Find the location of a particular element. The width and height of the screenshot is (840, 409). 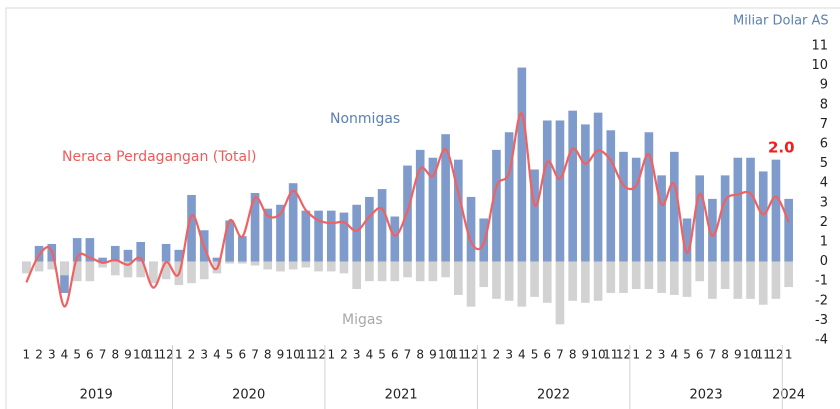

y-tick-label: 10 is located at coordinates (819, 65).